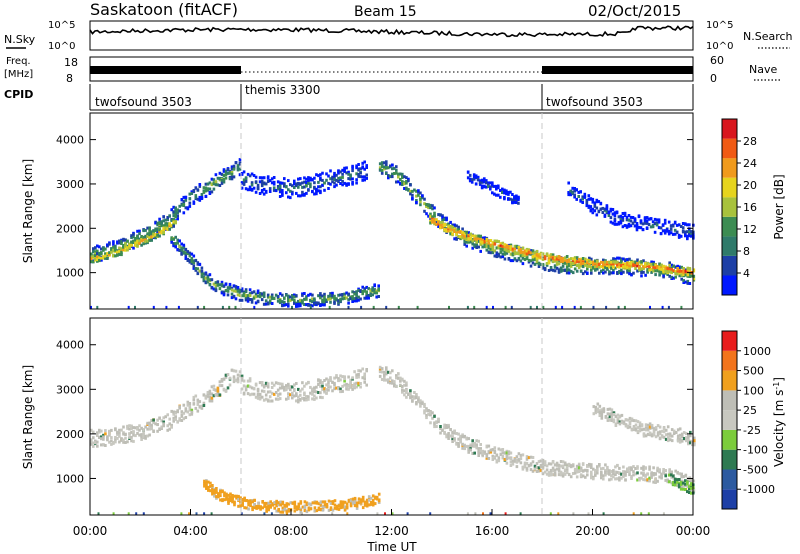  What do you see at coordinates (729, 479) in the screenshot?
I see `colorbar-cell` at bounding box center [729, 479].